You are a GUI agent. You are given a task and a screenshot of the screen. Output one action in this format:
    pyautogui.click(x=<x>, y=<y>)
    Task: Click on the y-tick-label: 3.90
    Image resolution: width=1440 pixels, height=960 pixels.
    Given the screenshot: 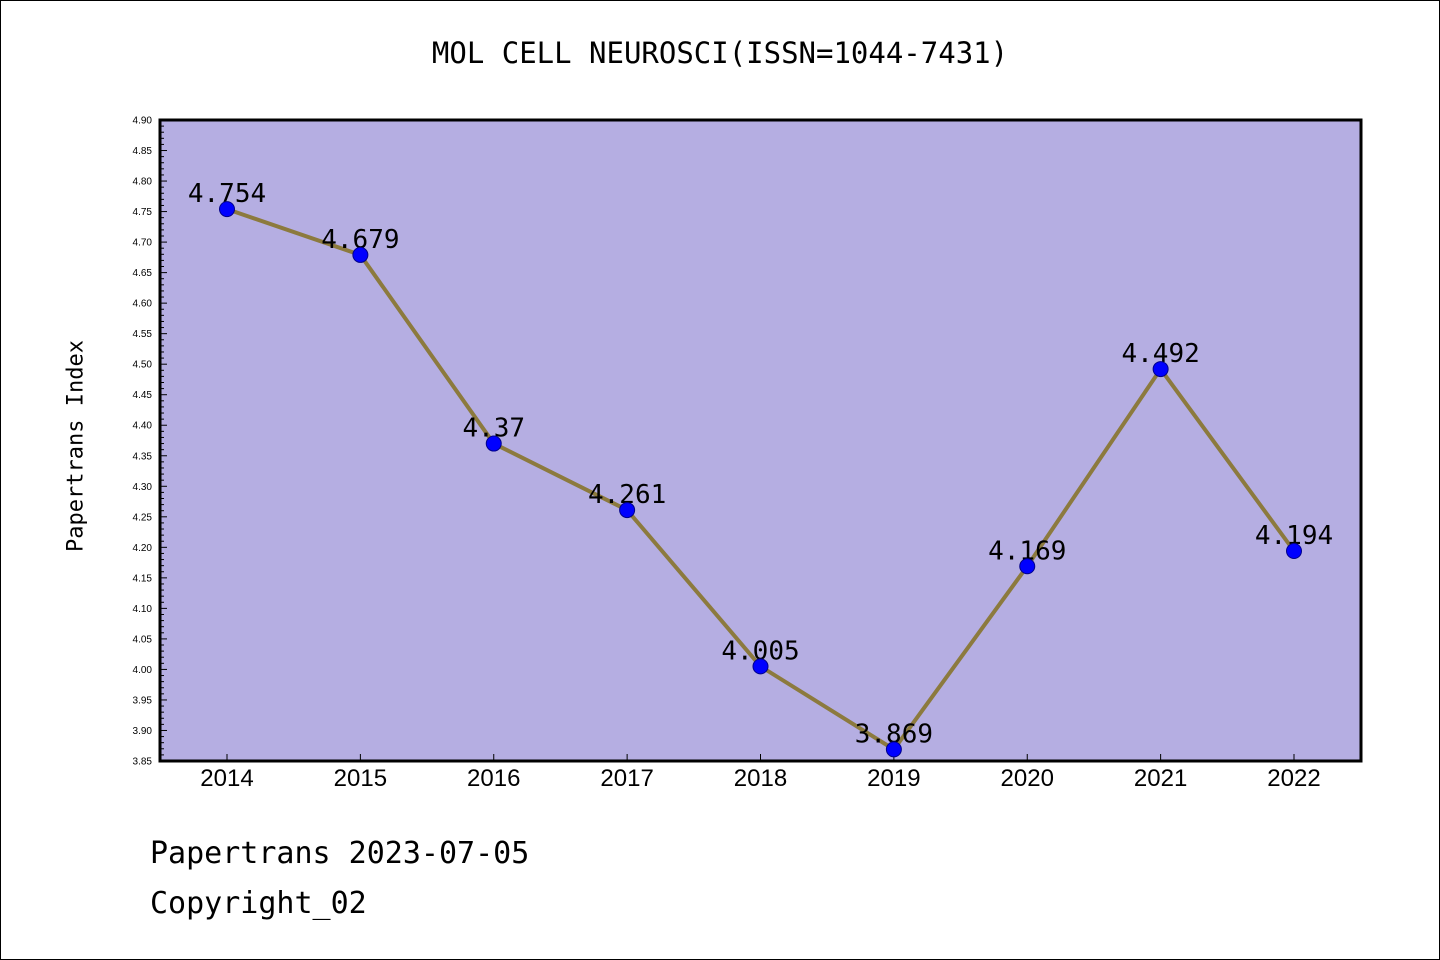 What is the action you would take?
    pyautogui.click(x=143, y=731)
    